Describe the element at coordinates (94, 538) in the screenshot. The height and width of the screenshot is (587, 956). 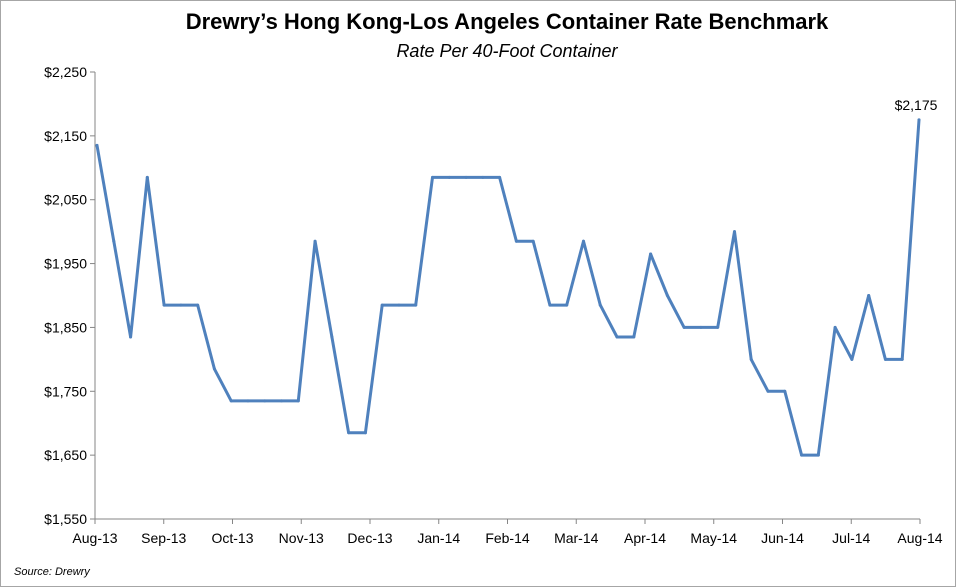
I see `x-tick-label: Aug-13` at that location.